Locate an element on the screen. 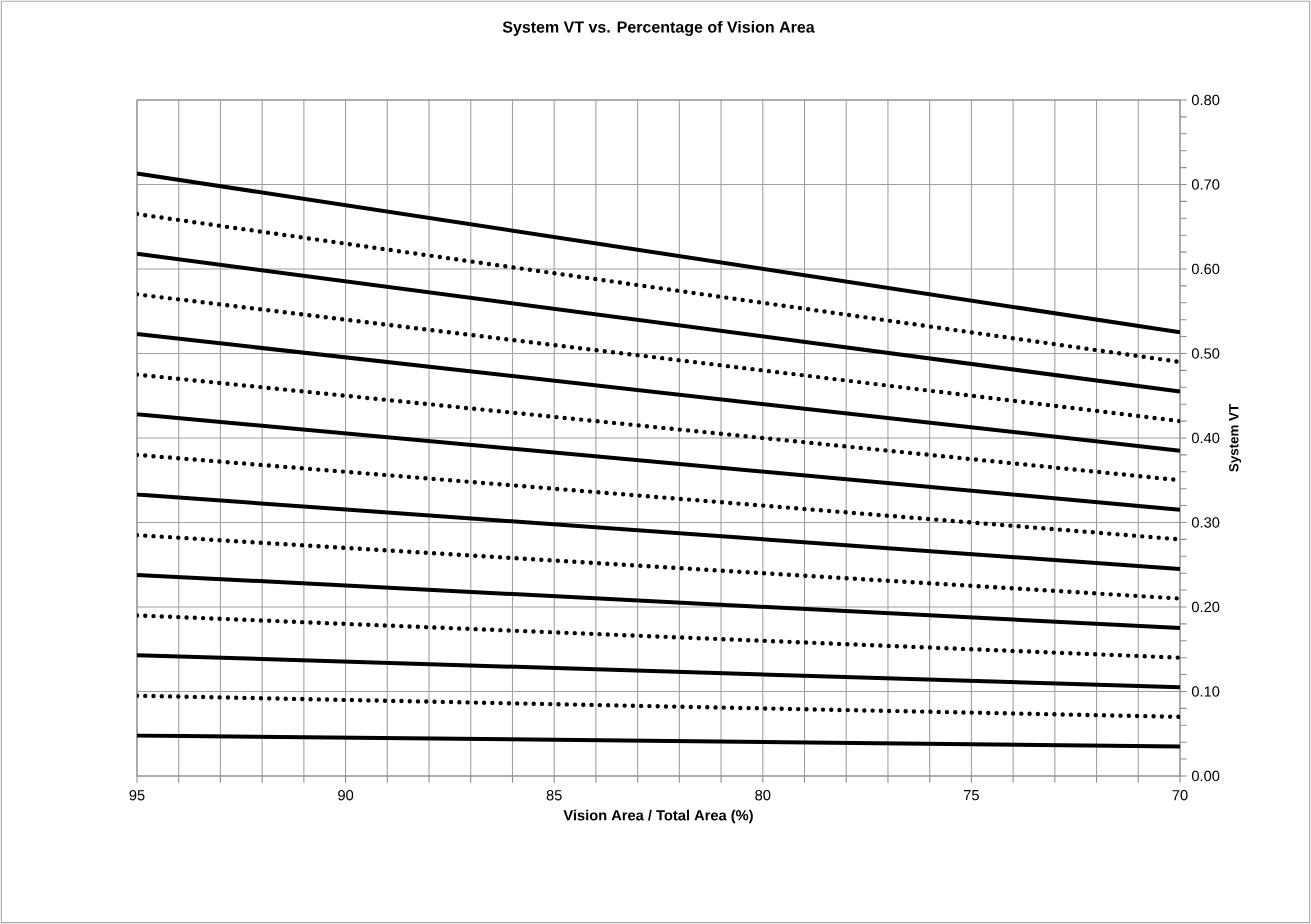 The image size is (1311, 924). y-tick-label: 0.40 is located at coordinates (1205, 438).